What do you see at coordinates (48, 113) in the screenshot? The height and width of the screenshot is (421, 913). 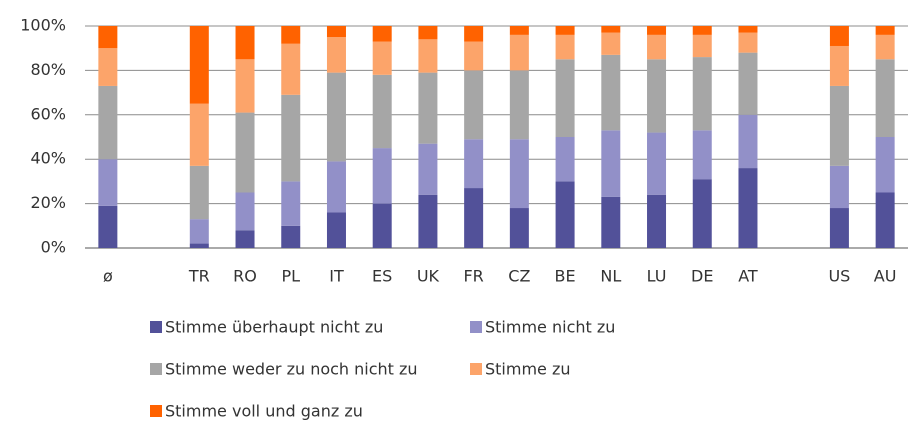 I see `y-tick-label: 60%` at bounding box center [48, 113].